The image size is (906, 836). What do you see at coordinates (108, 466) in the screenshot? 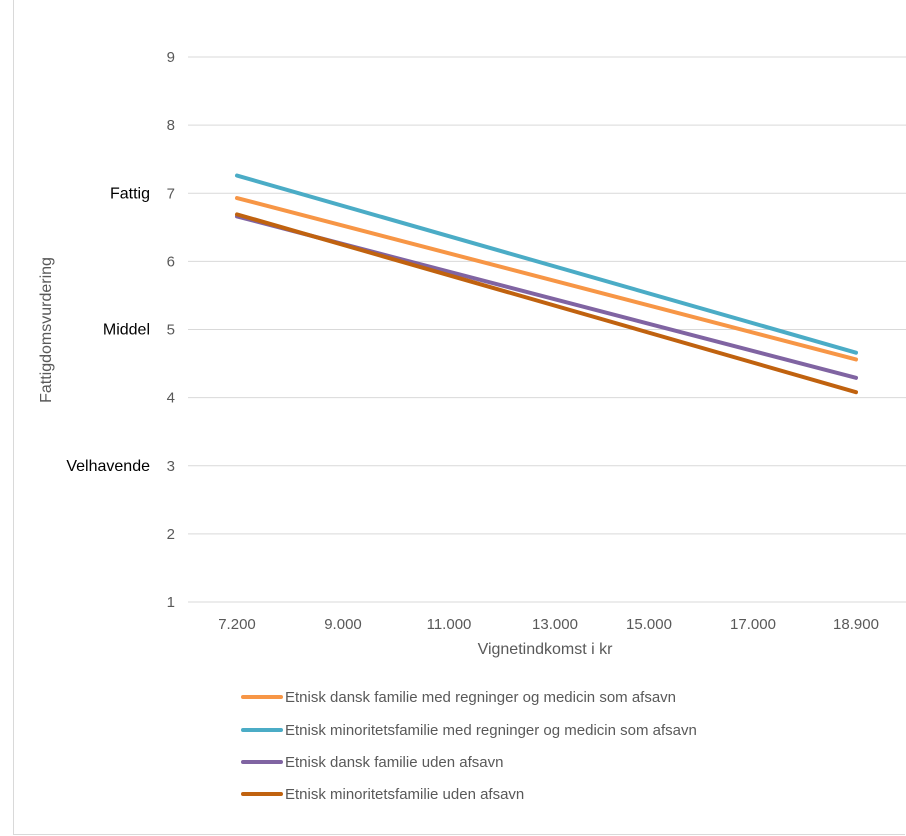
I see `side-label: Velhavende` at bounding box center [108, 466].